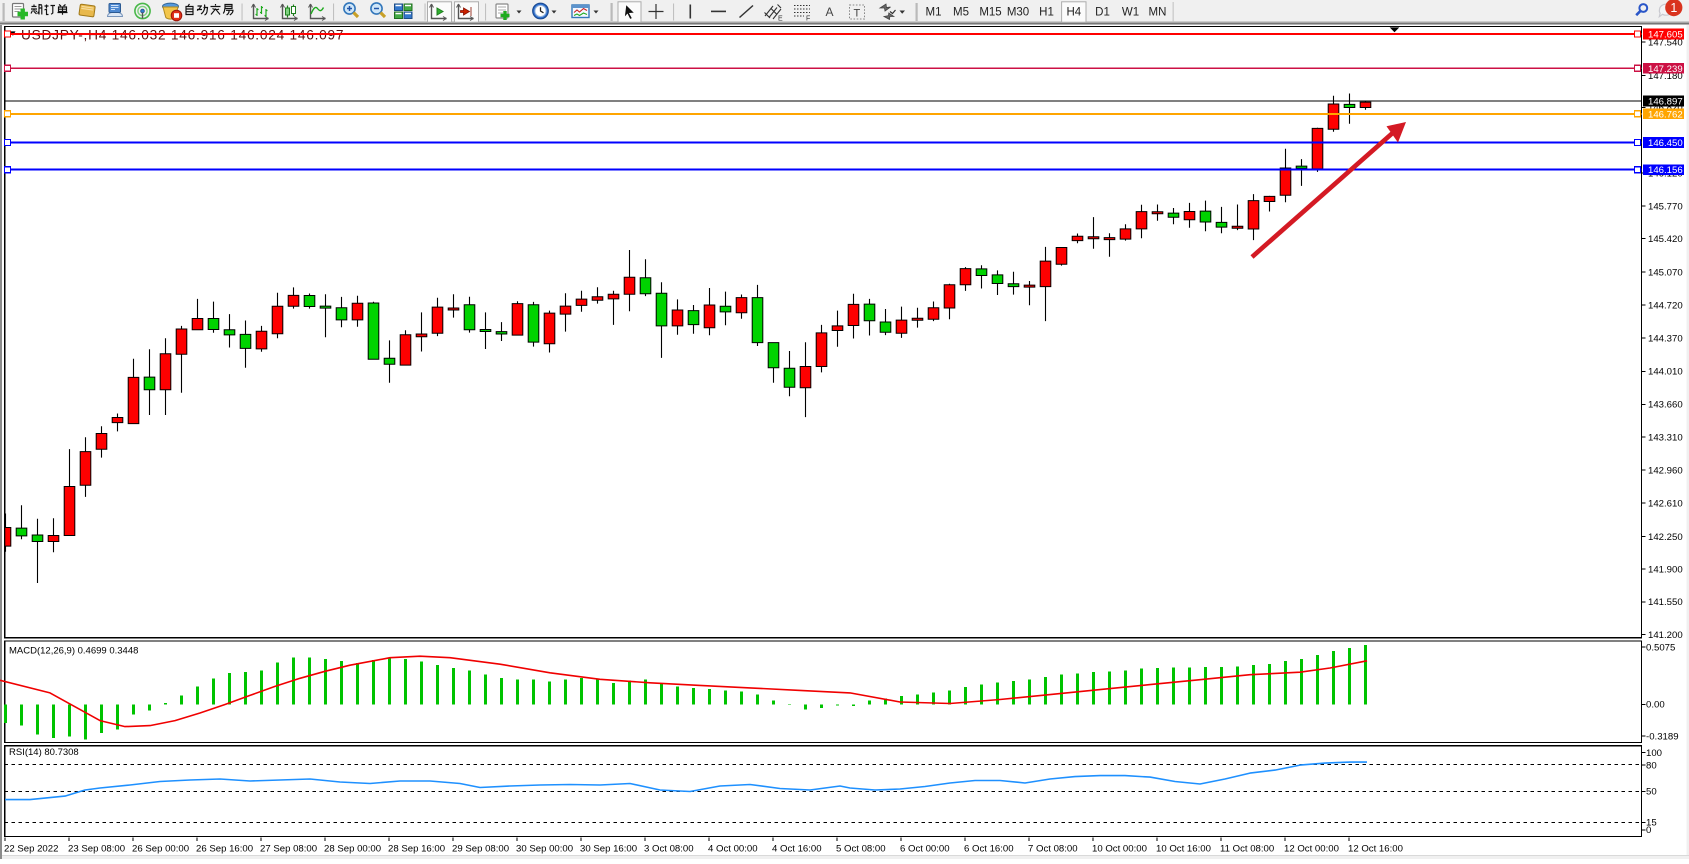 The width and height of the screenshot is (1689, 864). I want to click on svg-text: 28 Sep 00:00, so click(352, 849).